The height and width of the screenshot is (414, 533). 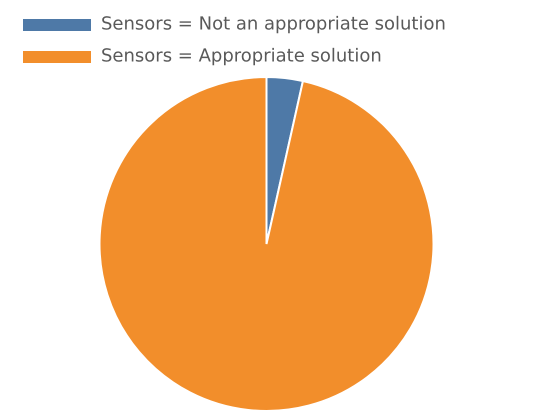 What do you see at coordinates (273, 24) in the screenshot?
I see `legend-label: Sensors = Not an appropriate solution` at bounding box center [273, 24].